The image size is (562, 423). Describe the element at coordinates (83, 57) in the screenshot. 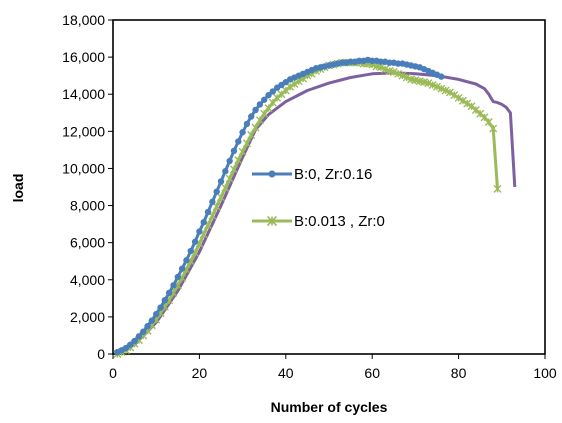

I see `y-tick-label: 16,000` at that location.